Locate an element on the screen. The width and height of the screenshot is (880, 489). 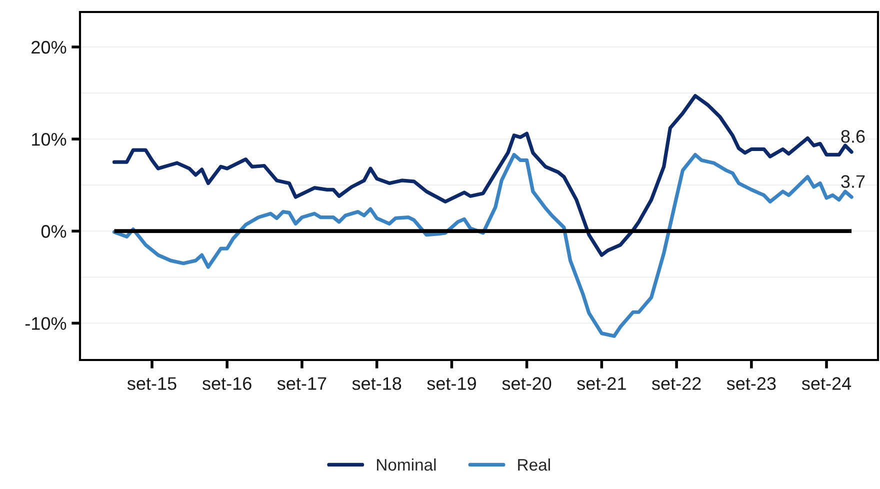
annotation: 3.7 is located at coordinates (853, 181).